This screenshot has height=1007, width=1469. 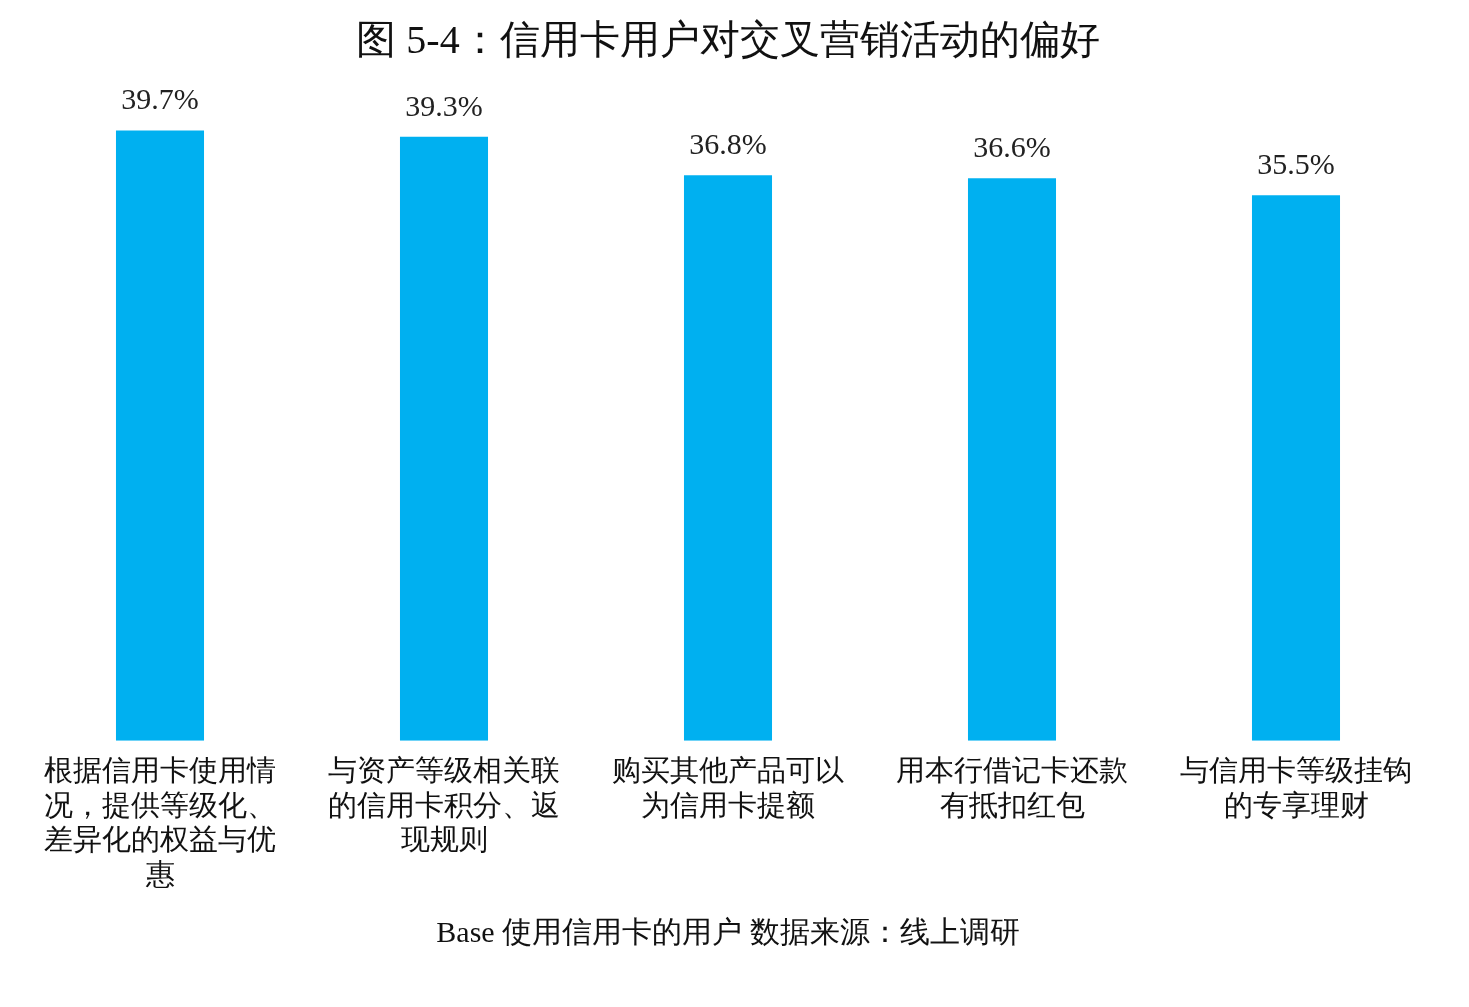 What do you see at coordinates (728, 787) in the screenshot?
I see `x-tick-label: 购买其他产品可以为信用卡提额` at bounding box center [728, 787].